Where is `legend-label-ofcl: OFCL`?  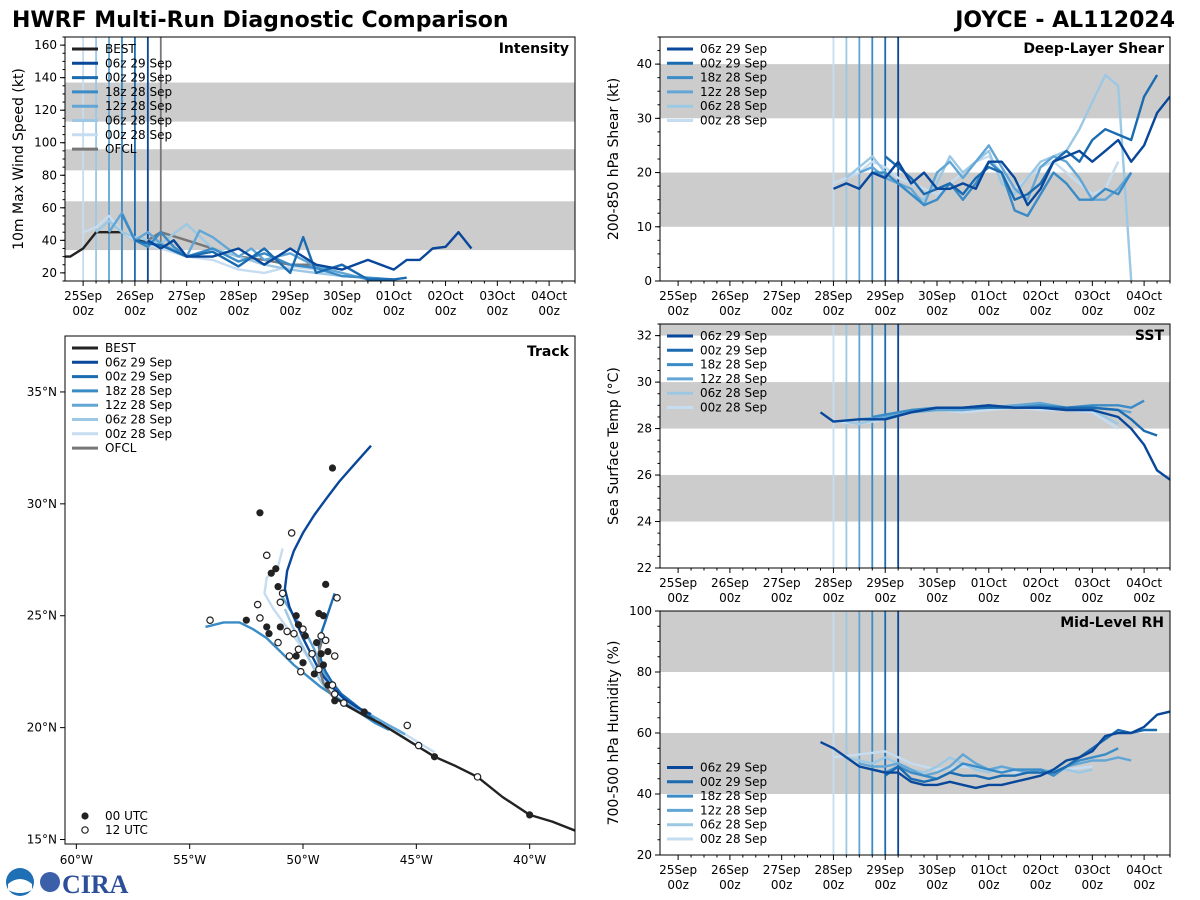
legend-label-ofcl: OFCL is located at coordinates (121, 149).